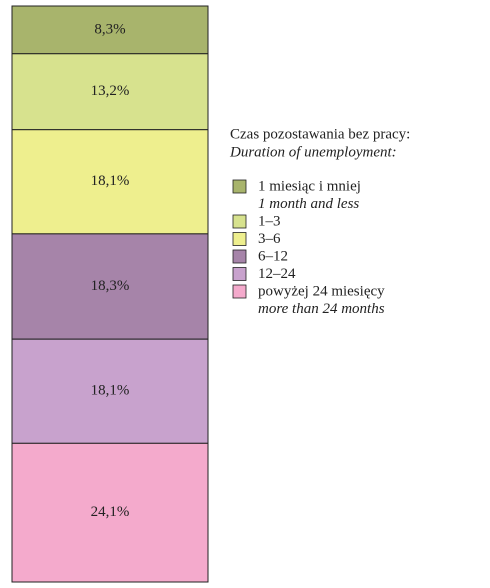  I want to click on legend-label: powyżej 24 miesięcy, so click(321, 291).